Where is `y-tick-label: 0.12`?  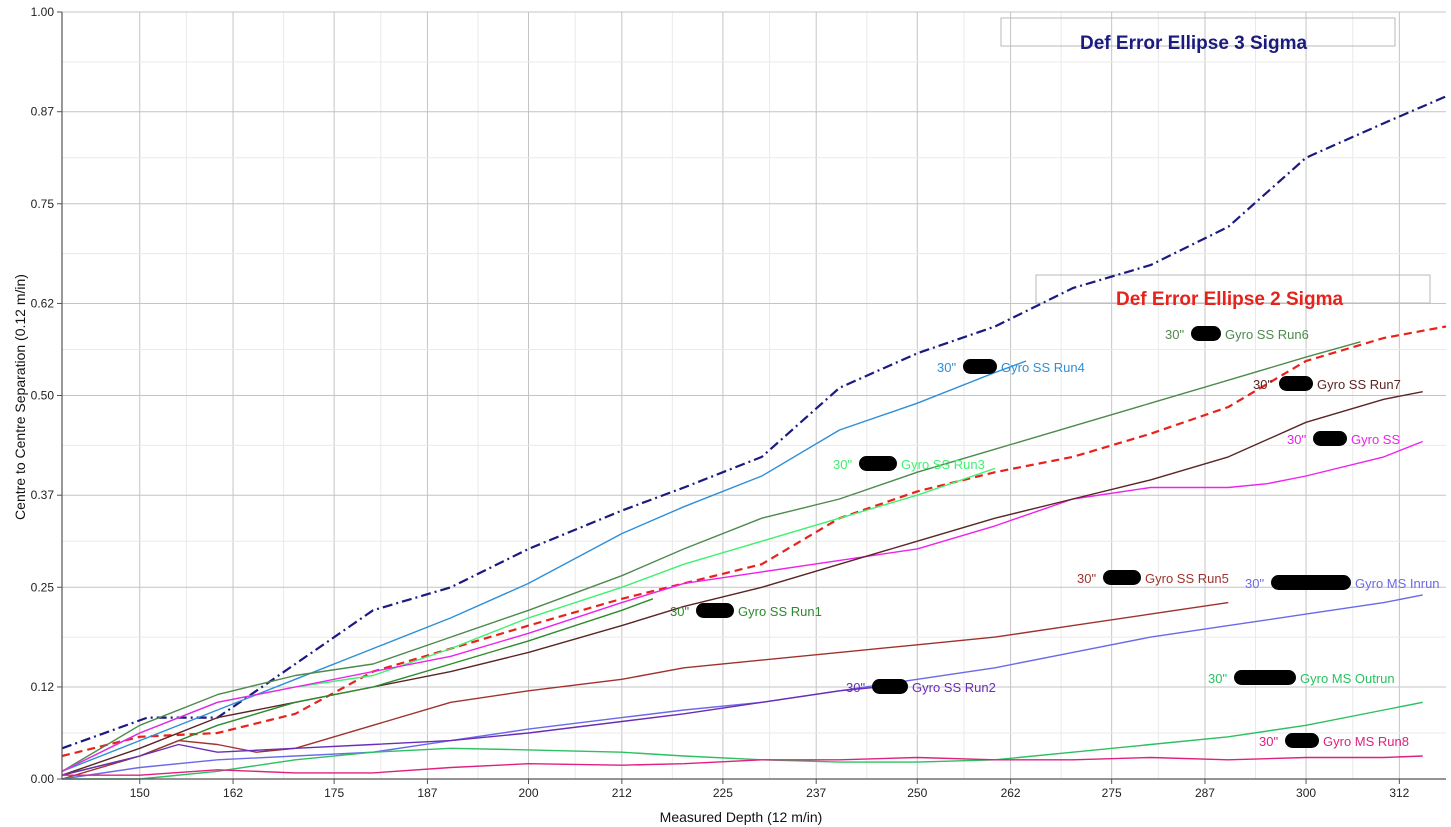
y-tick-label: 0.12 is located at coordinates (43, 687).